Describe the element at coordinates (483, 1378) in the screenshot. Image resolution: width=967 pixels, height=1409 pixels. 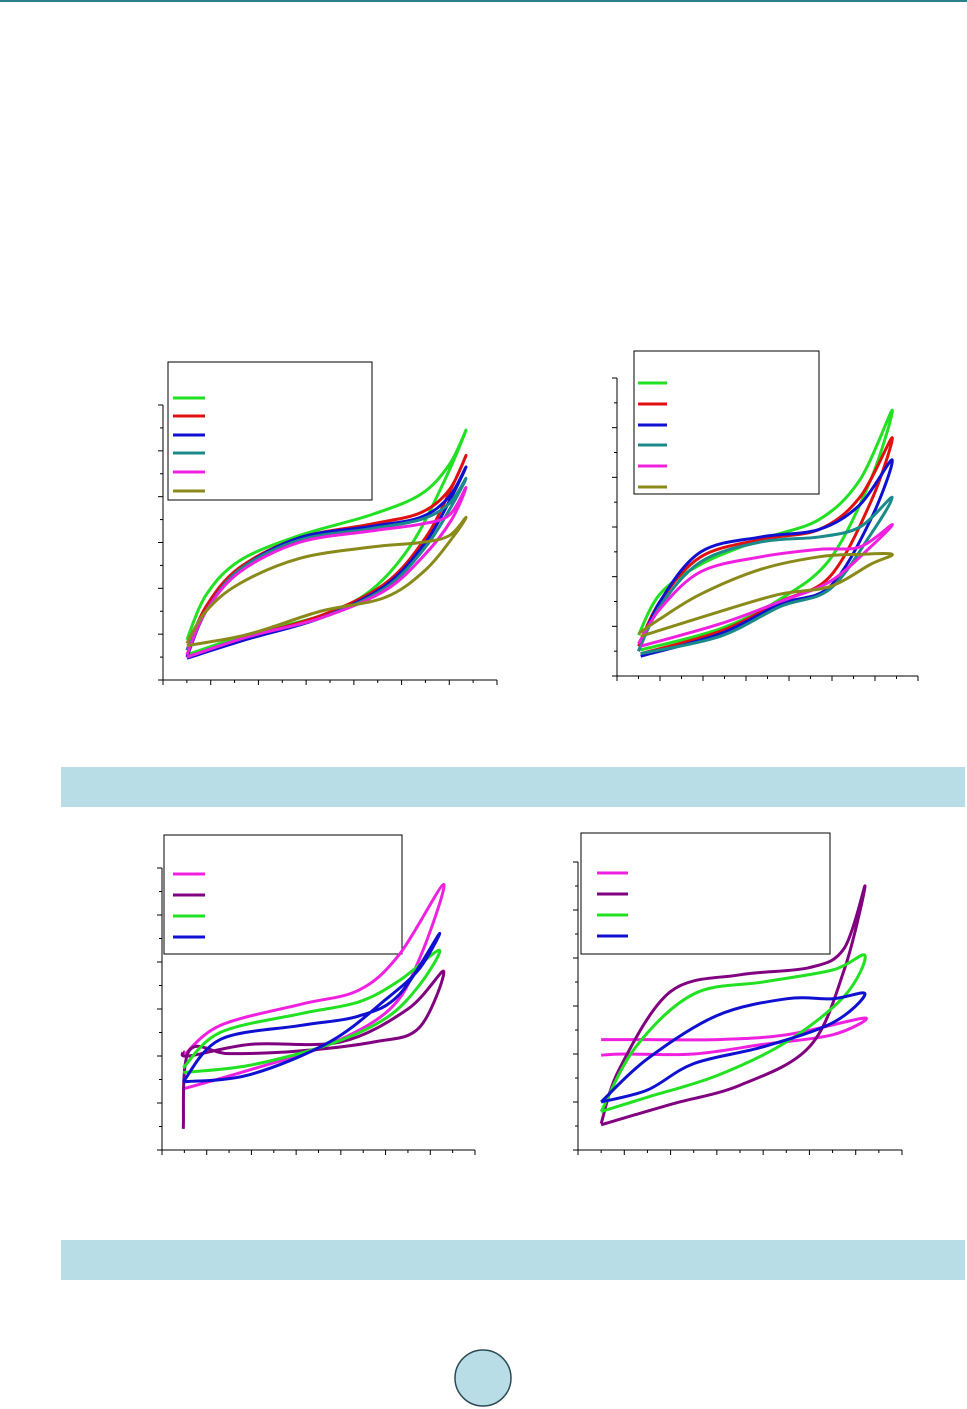
I see `page-number-badge` at that location.